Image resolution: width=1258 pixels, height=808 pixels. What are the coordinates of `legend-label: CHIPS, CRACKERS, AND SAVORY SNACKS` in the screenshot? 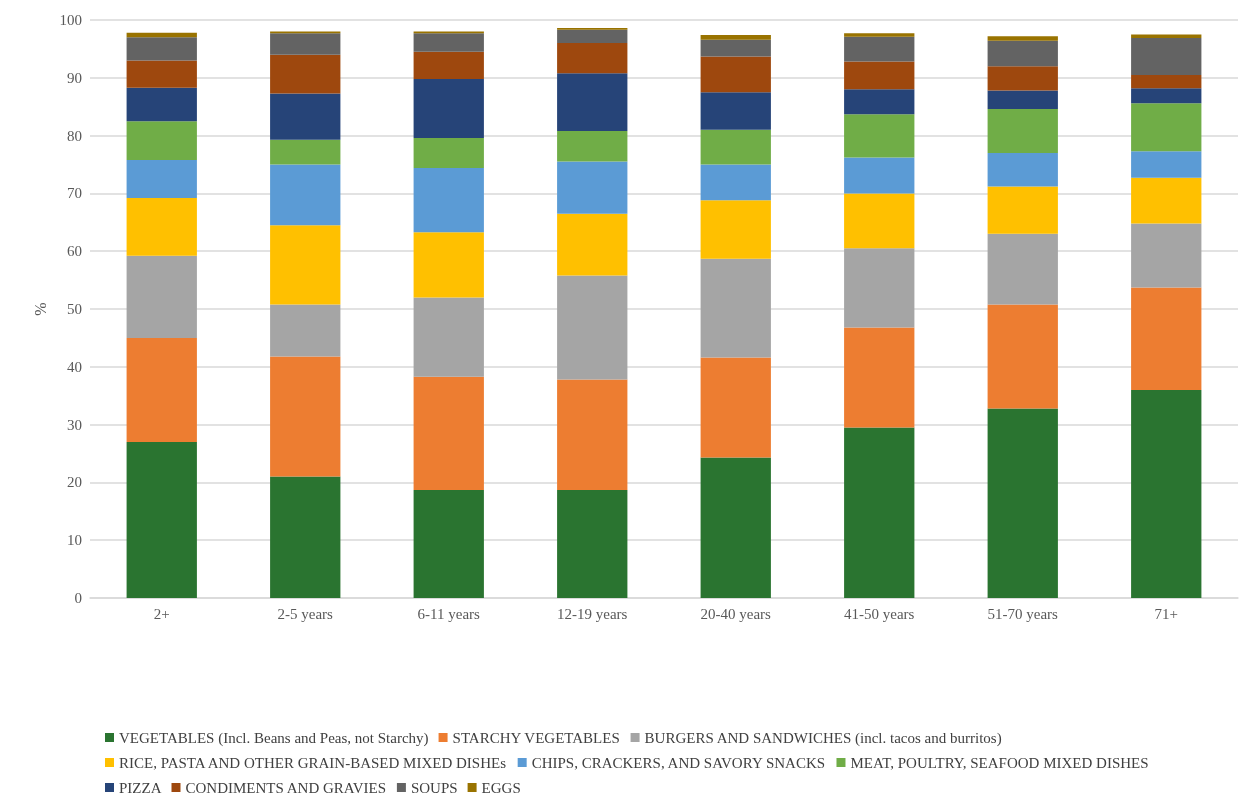 It's located at (678, 762).